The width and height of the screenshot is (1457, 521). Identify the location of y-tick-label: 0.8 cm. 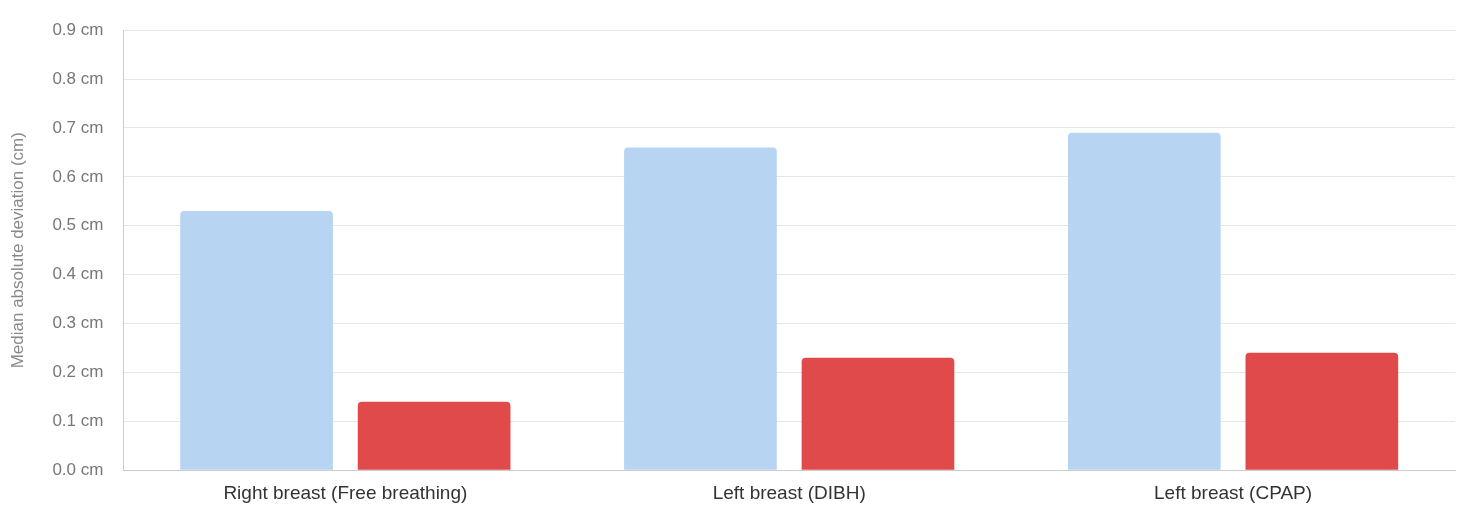
(78, 78).